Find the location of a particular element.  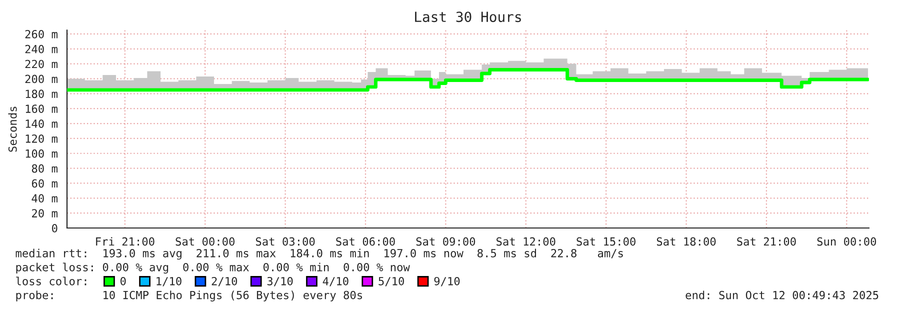

legend-label: 4/10 is located at coordinates (335, 281).